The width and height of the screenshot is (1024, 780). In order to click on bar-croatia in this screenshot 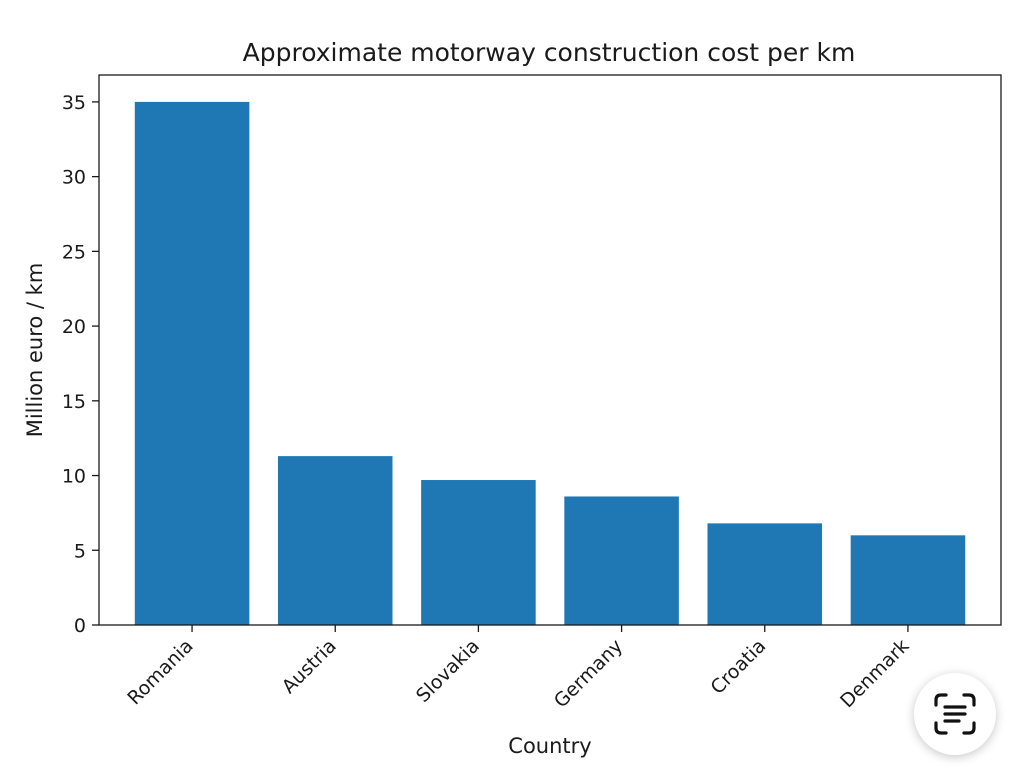, I will do `click(765, 574)`.